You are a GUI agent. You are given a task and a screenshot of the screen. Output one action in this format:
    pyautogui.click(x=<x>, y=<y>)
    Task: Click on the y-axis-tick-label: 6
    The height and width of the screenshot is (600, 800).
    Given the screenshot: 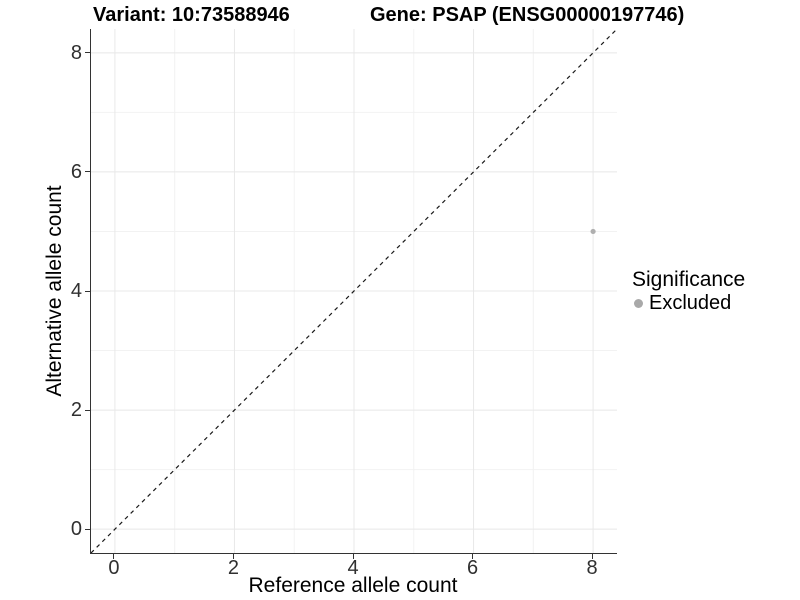 What is the action you would take?
    pyautogui.click(x=76, y=171)
    